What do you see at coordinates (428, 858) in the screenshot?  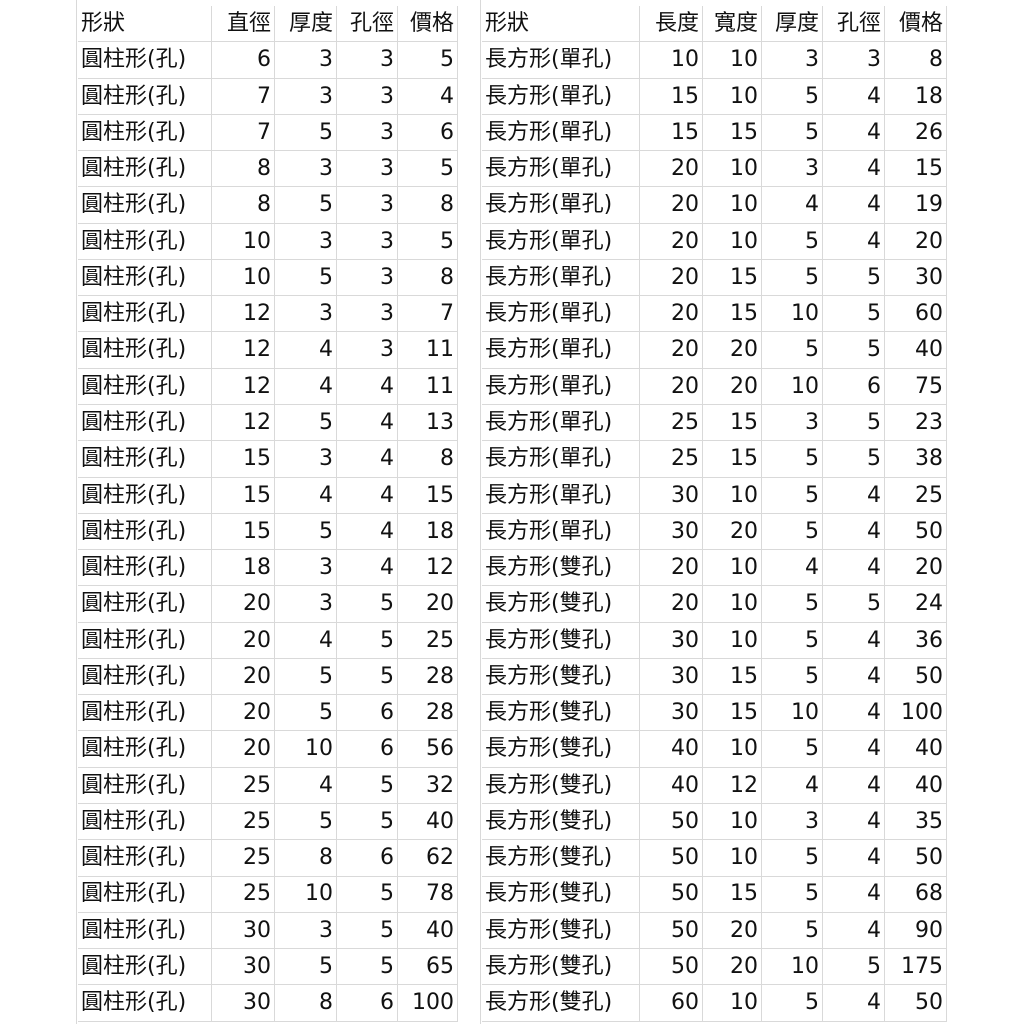 I see `table-cell: 62` at bounding box center [428, 858].